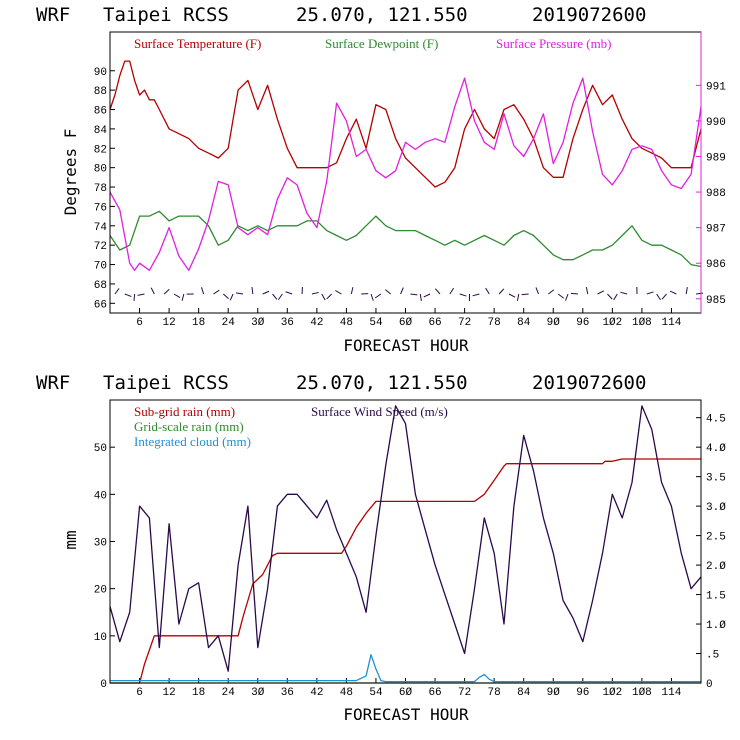  What do you see at coordinates (716, 538) in the screenshot?
I see `y2-tick-label: 2.5` at bounding box center [716, 538].